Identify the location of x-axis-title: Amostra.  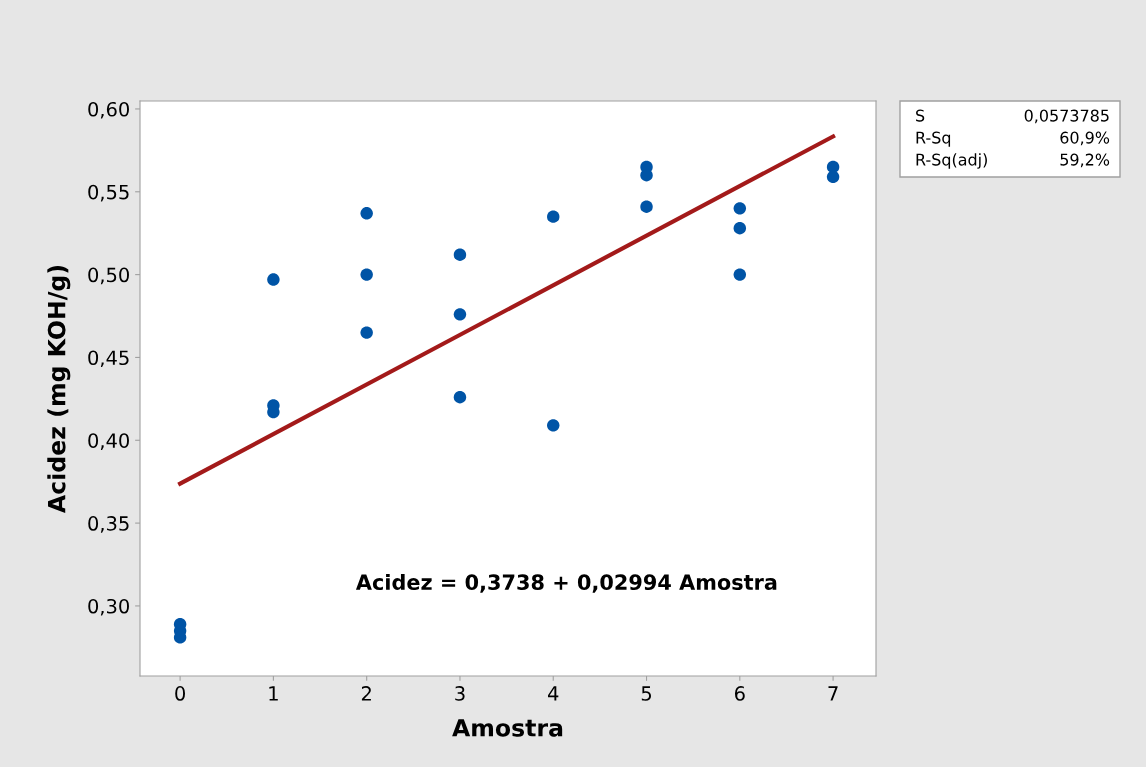
(507, 728).